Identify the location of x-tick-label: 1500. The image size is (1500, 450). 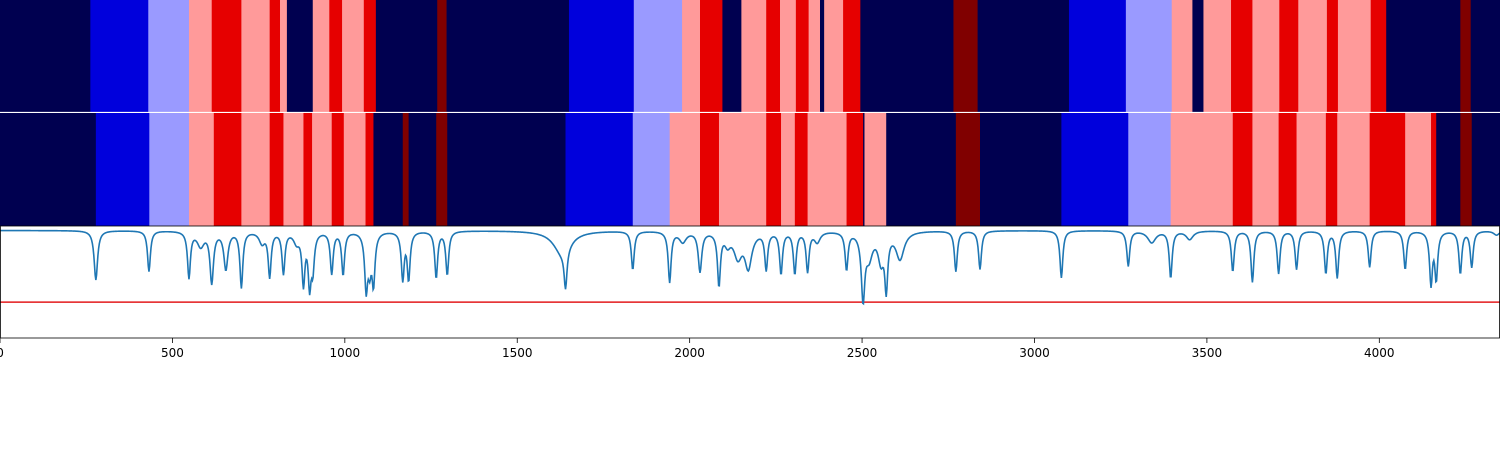
(517, 353).